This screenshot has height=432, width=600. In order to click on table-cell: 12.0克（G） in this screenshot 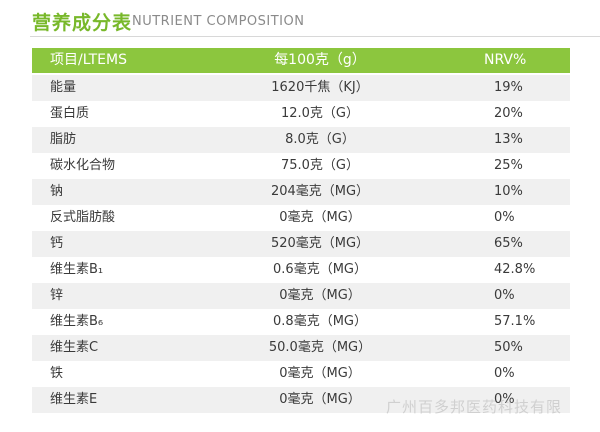, I will do `click(320, 113)`.